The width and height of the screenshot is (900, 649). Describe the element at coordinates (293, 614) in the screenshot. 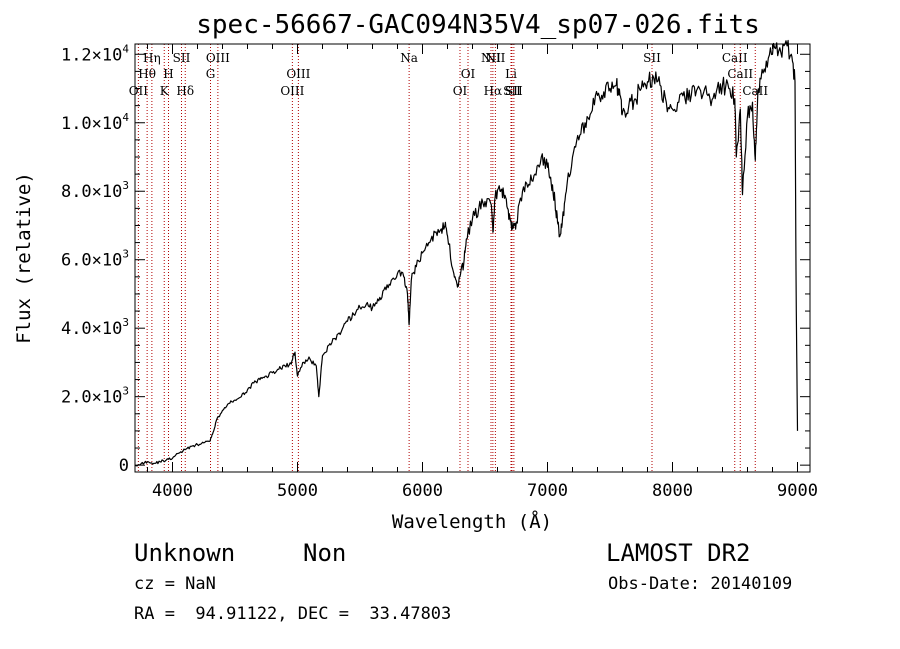

I see `coordinates-readout: RA = 94.91122, DEC = 33.47803` at that location.